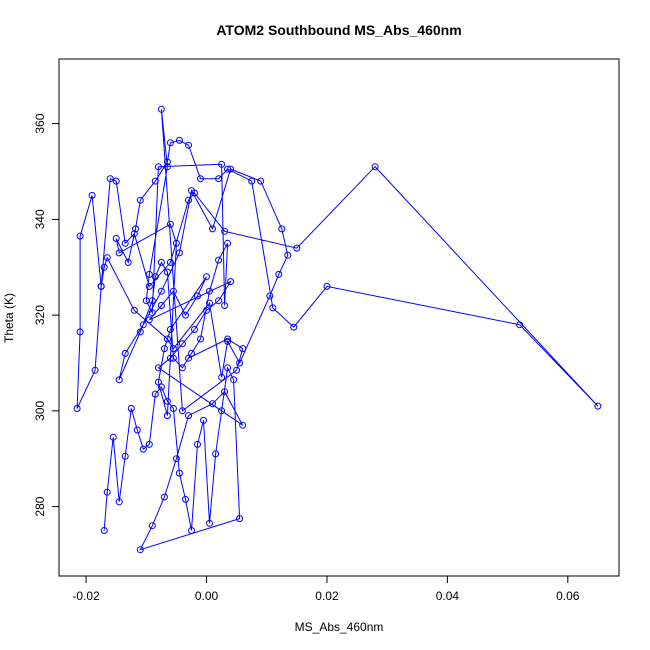  I want to click on y-tick-label: 360, so click(40, 123).